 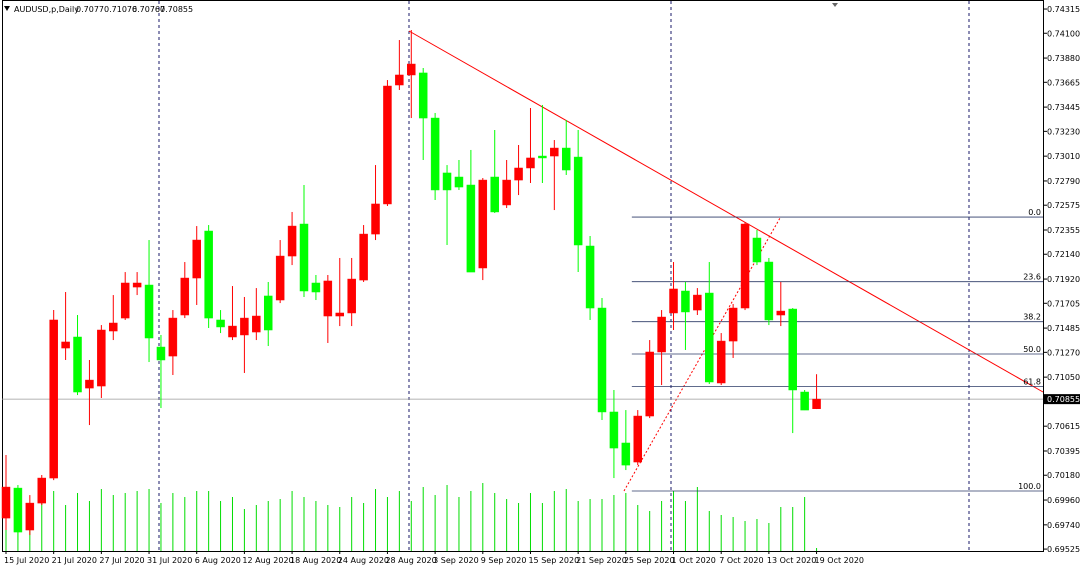 I want to click on fibo-label: 61.8, so click(x=1032, y=381).